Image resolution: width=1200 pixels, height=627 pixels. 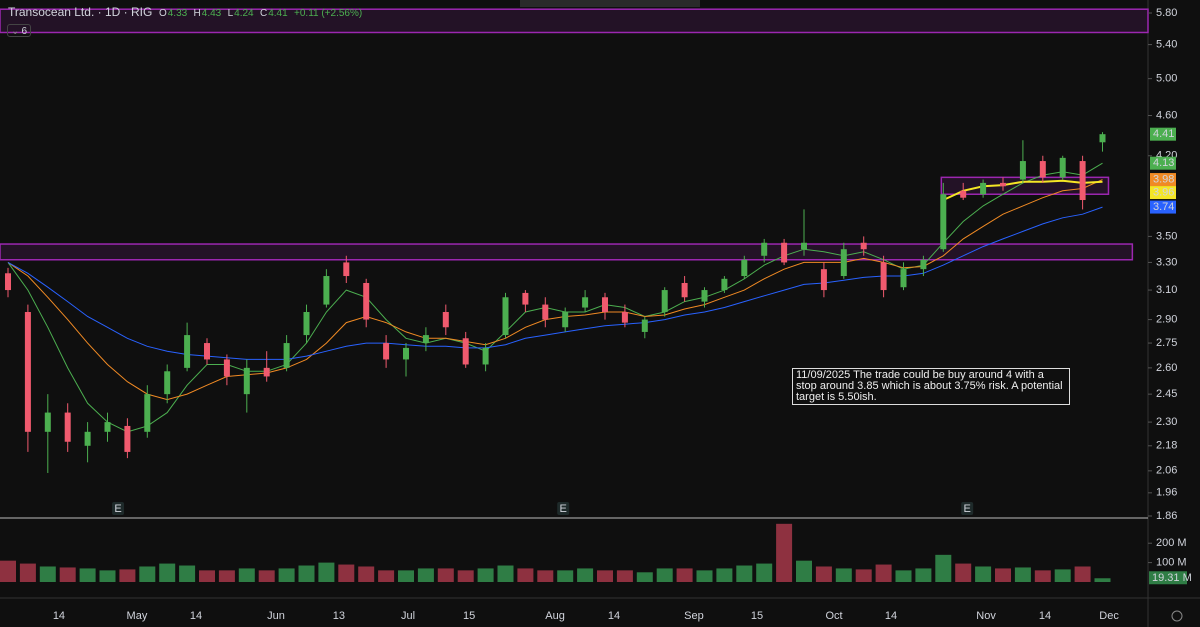 I want to click on y-tick-label: 5.40, so click(x=1166, y=45).